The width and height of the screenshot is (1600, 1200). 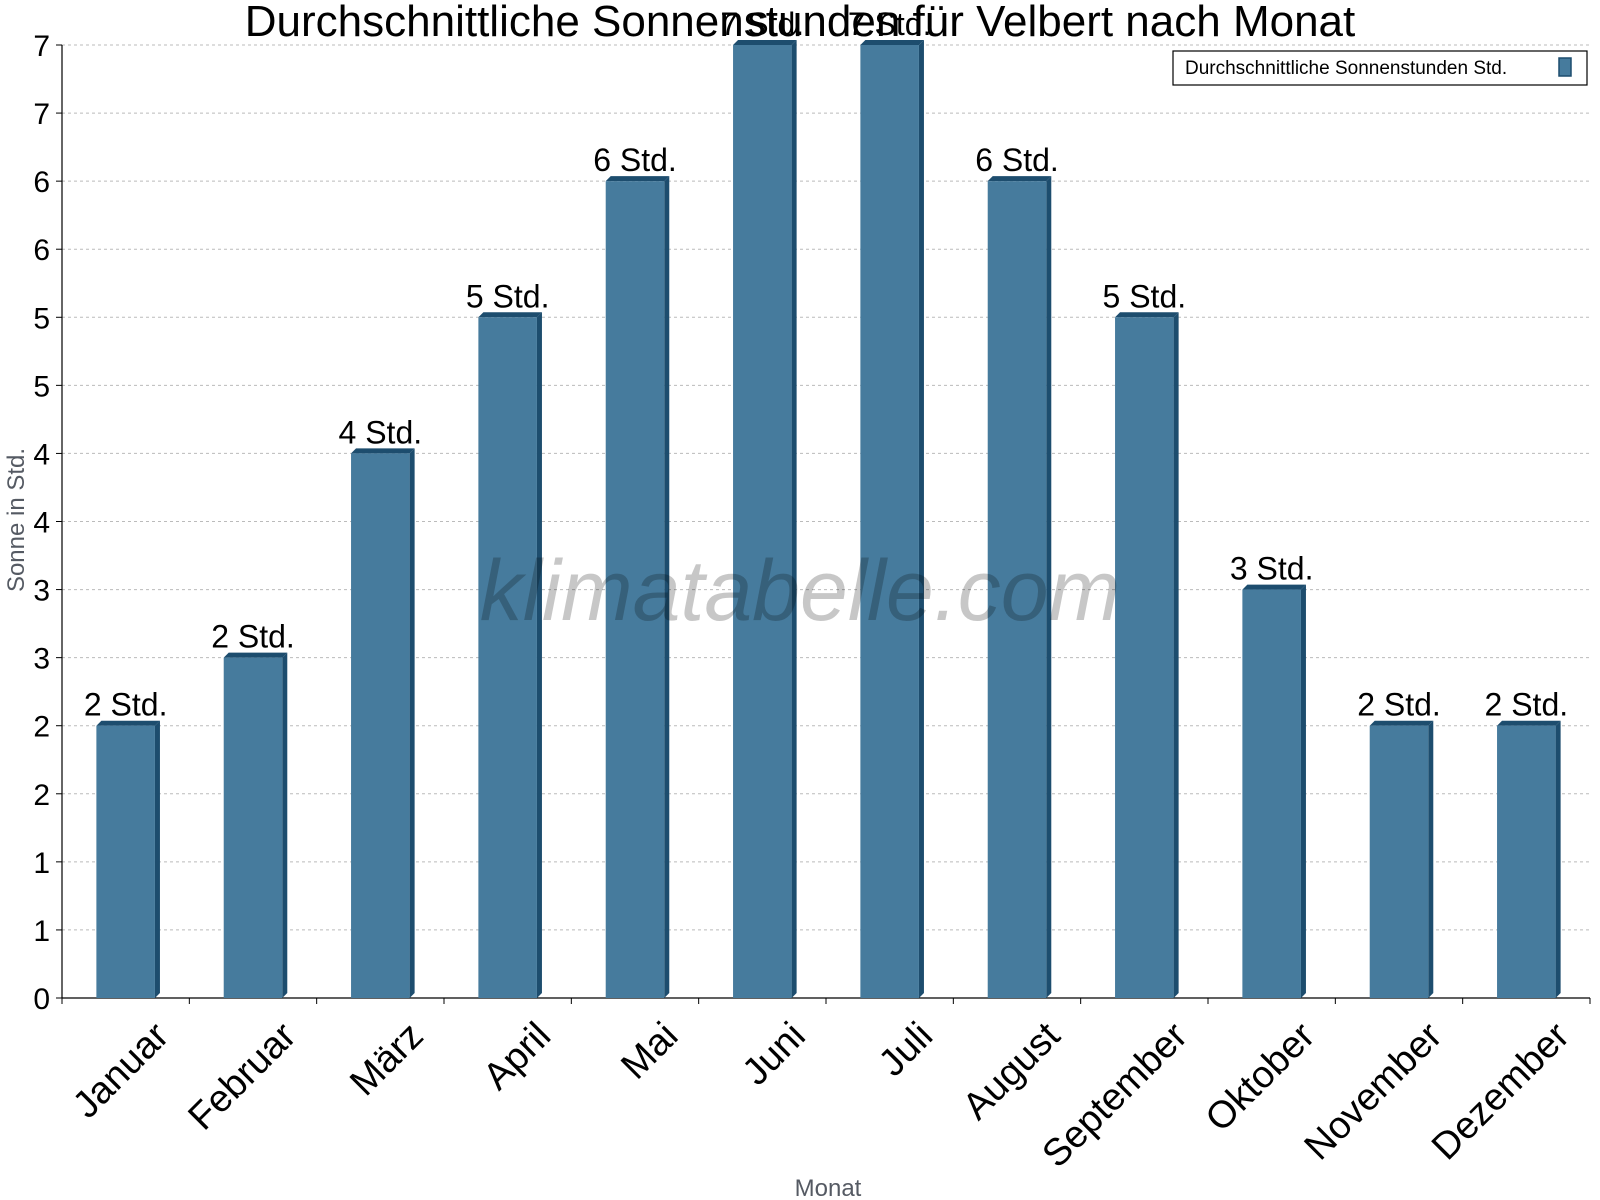 I want to click on x-tick-label: August, so click(x=1012, y=1071).